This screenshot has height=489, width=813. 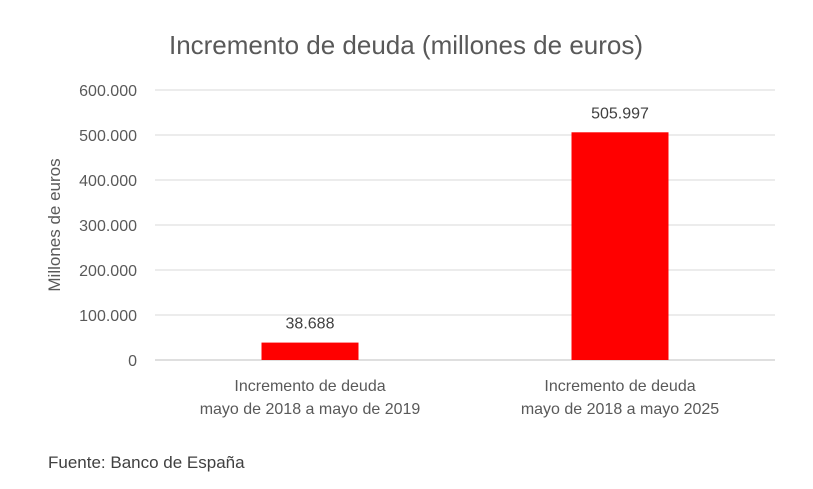 I want to click on y-tick-label: 200.000, so click(x=108, y=271).